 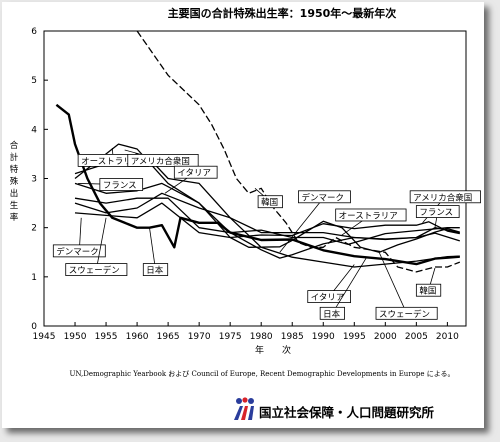 What do you see at coordinates (447, 337) in the screenshot?
I see `x-tick-label: 2010` at bounding box center [447, 337].